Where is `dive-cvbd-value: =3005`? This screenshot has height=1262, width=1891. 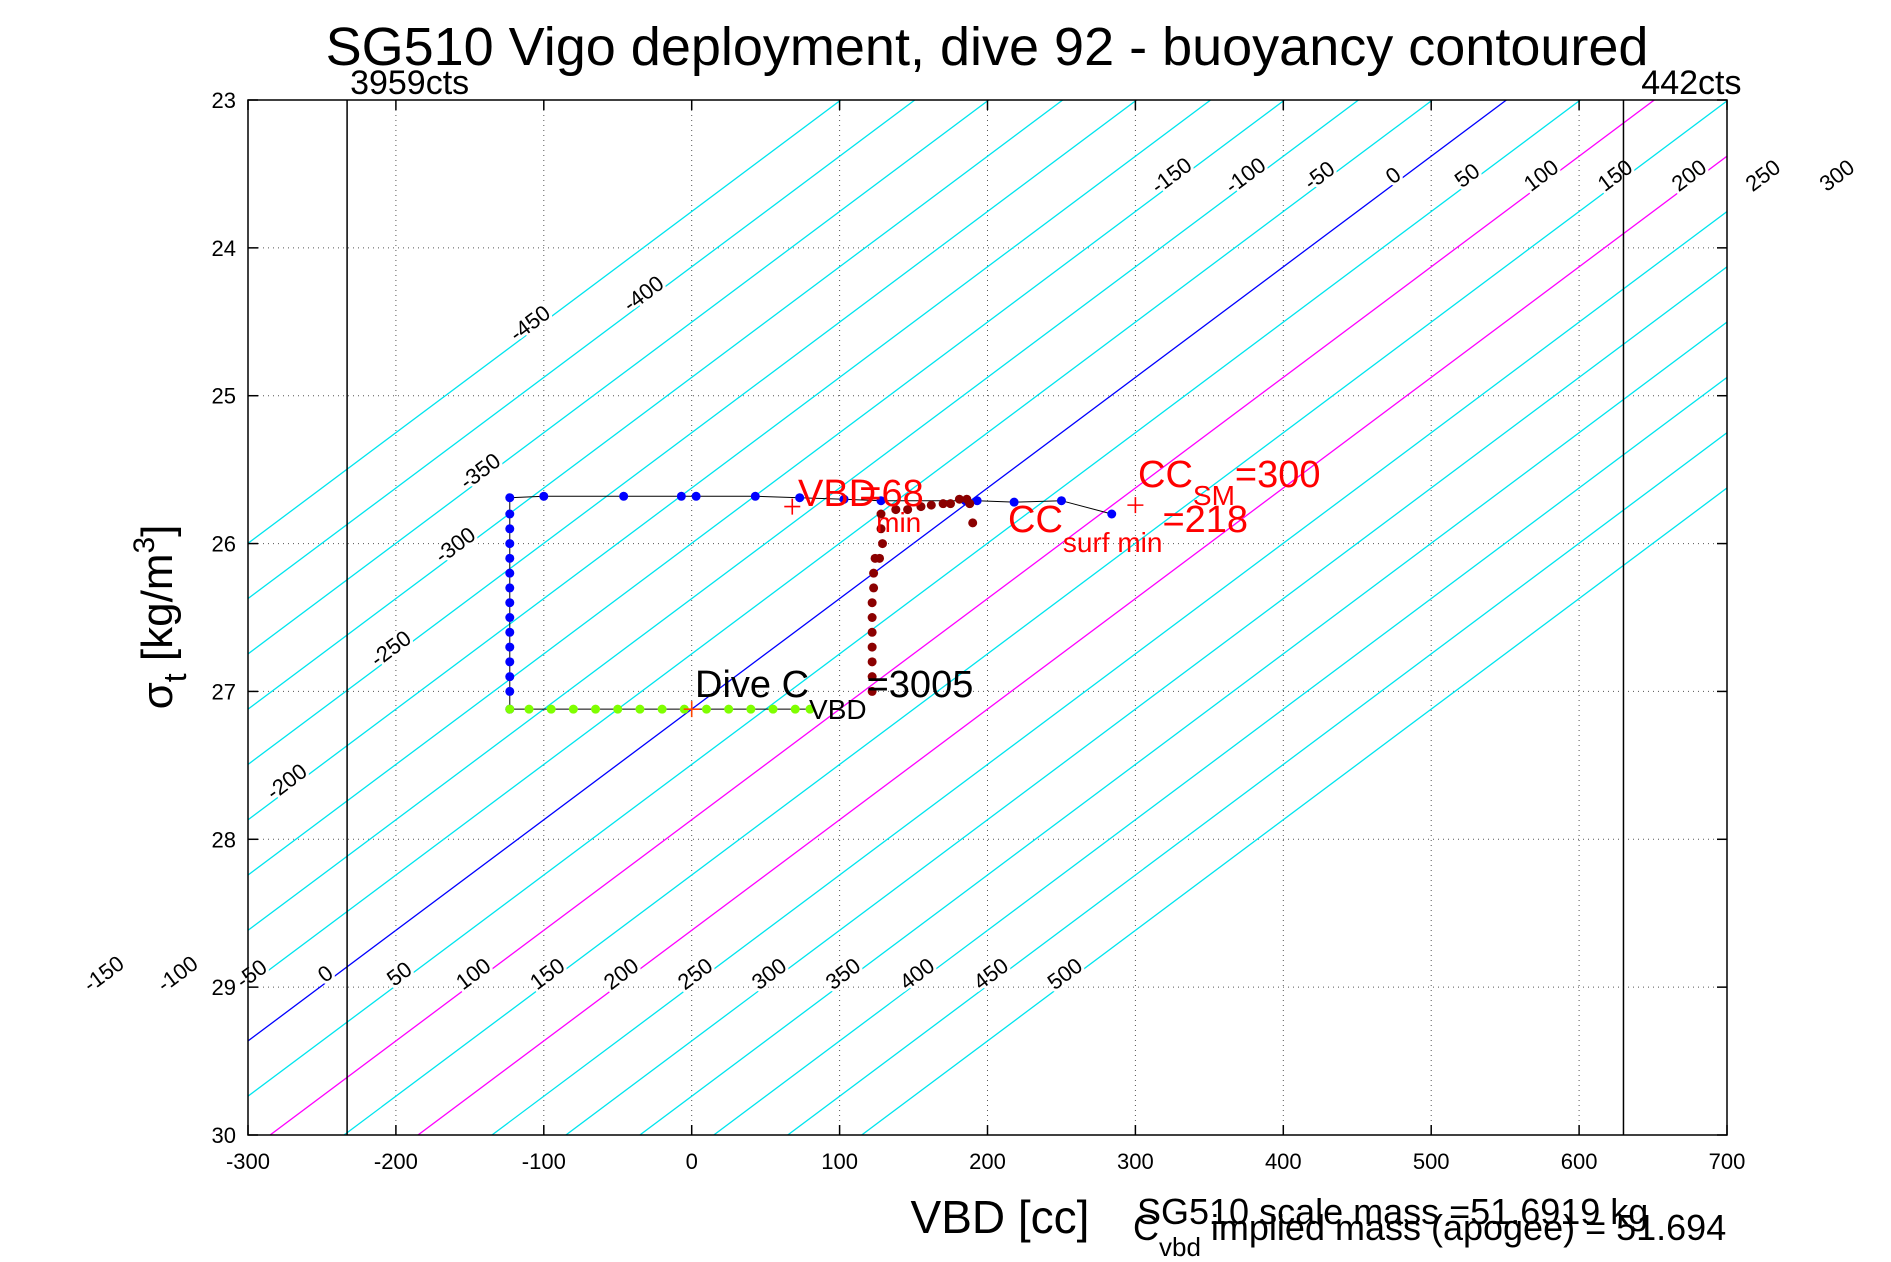
dive-cvbd-value: =3005 is located at coordinates (920, 685).